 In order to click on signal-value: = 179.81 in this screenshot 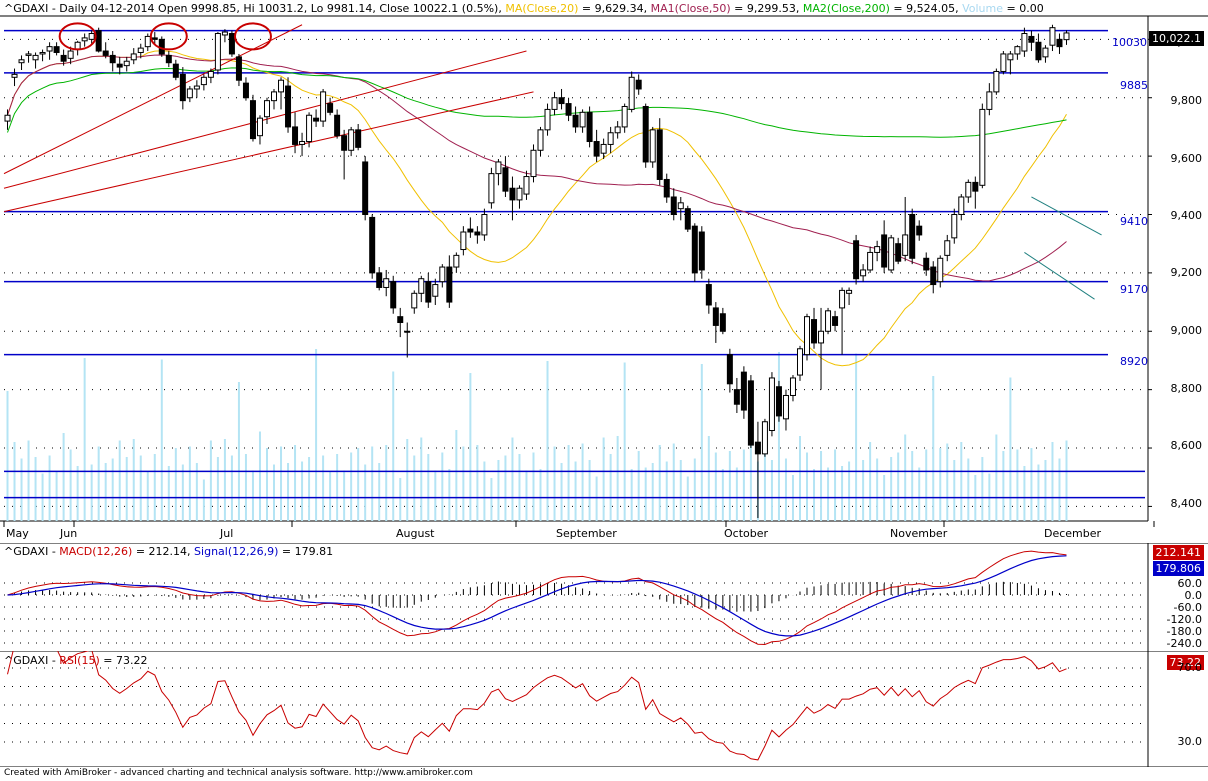, I will do `click(306, 551)`.